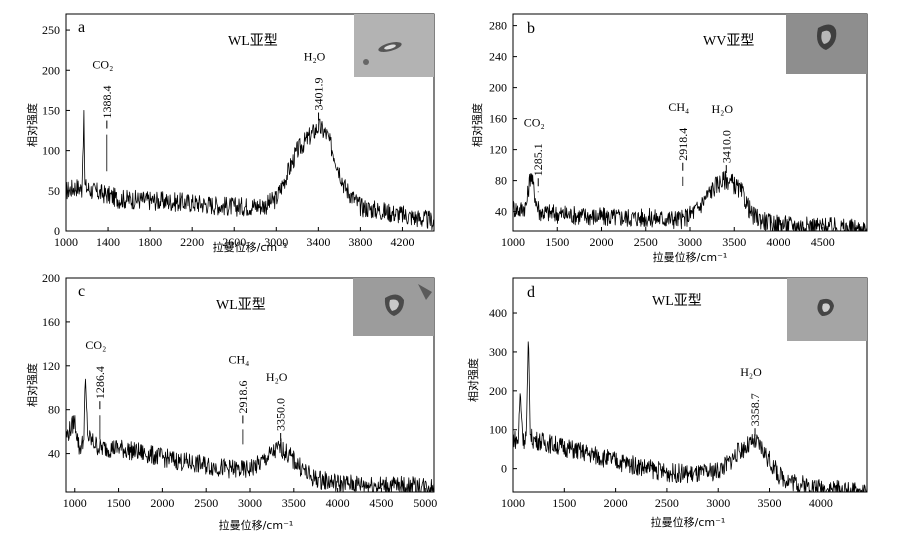  What do you see at coordinates (51, 110) in the screenshot?
I see `y-tick-label: 150` at bounding box center [51, 110].